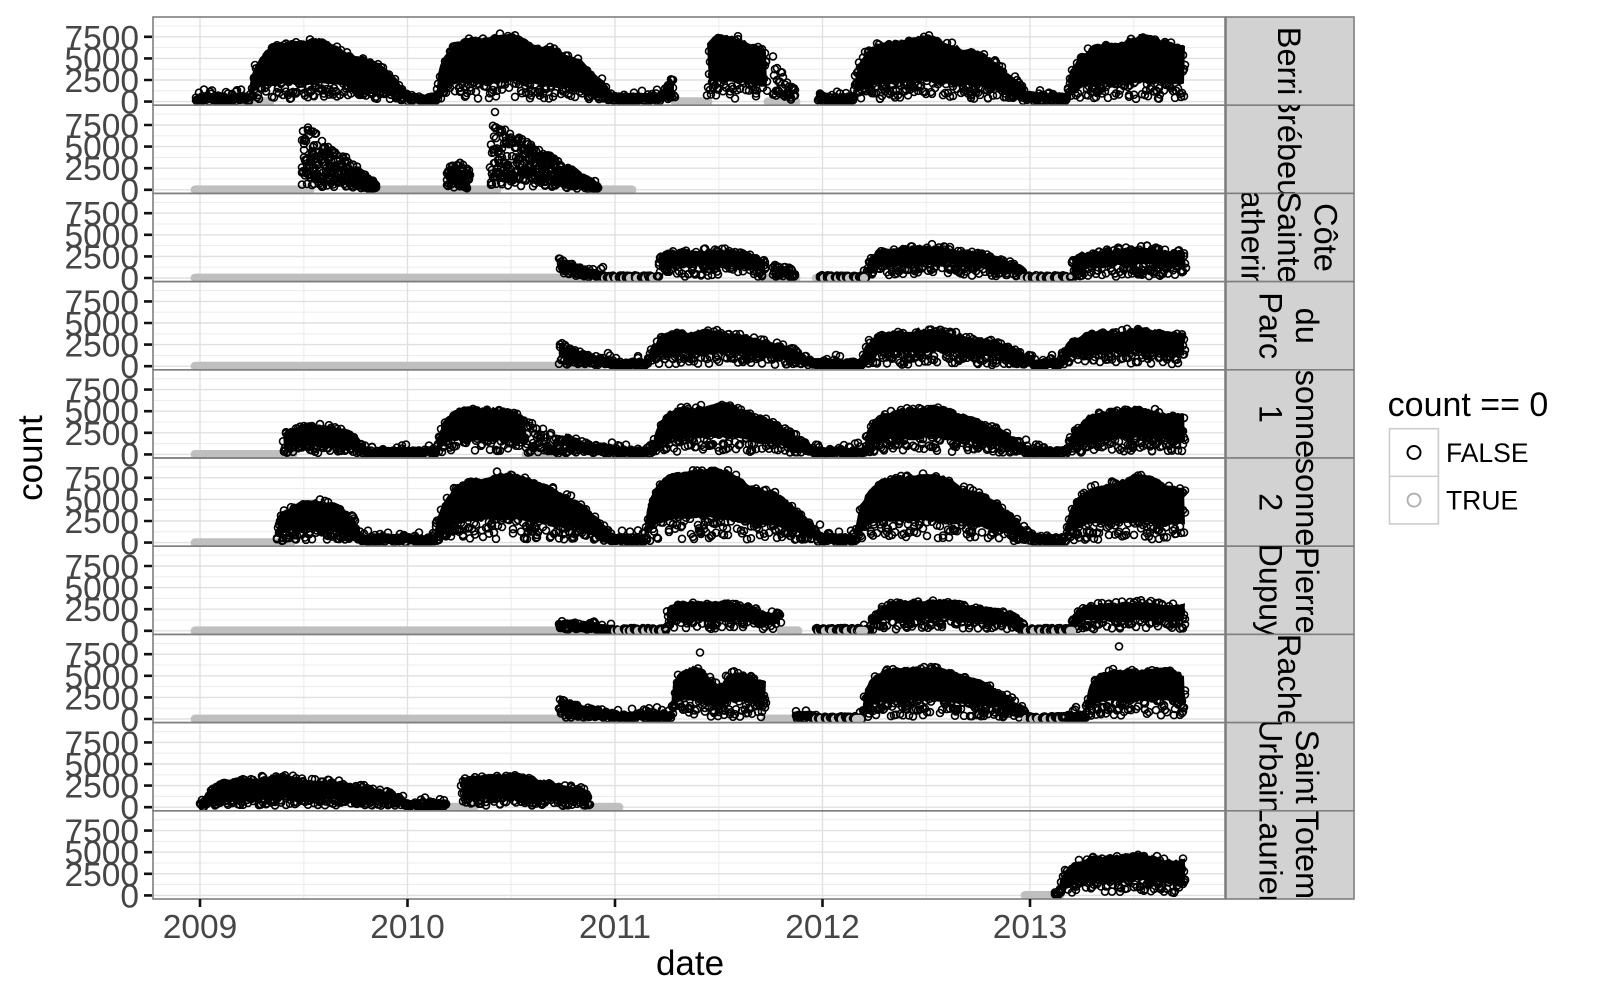  Describe the element at coordinates (1271, 590) in the screenshot. I see `svg-text: Dupuy` at that location.